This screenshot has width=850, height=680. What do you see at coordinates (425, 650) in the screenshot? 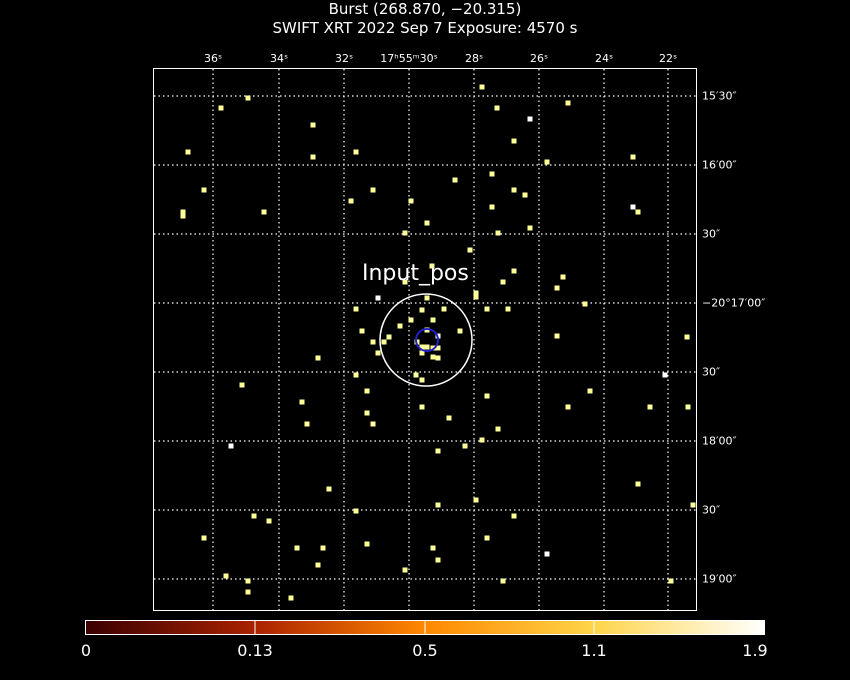
I see `colorbar-label: 0.5` at bounding box center [425, 650].